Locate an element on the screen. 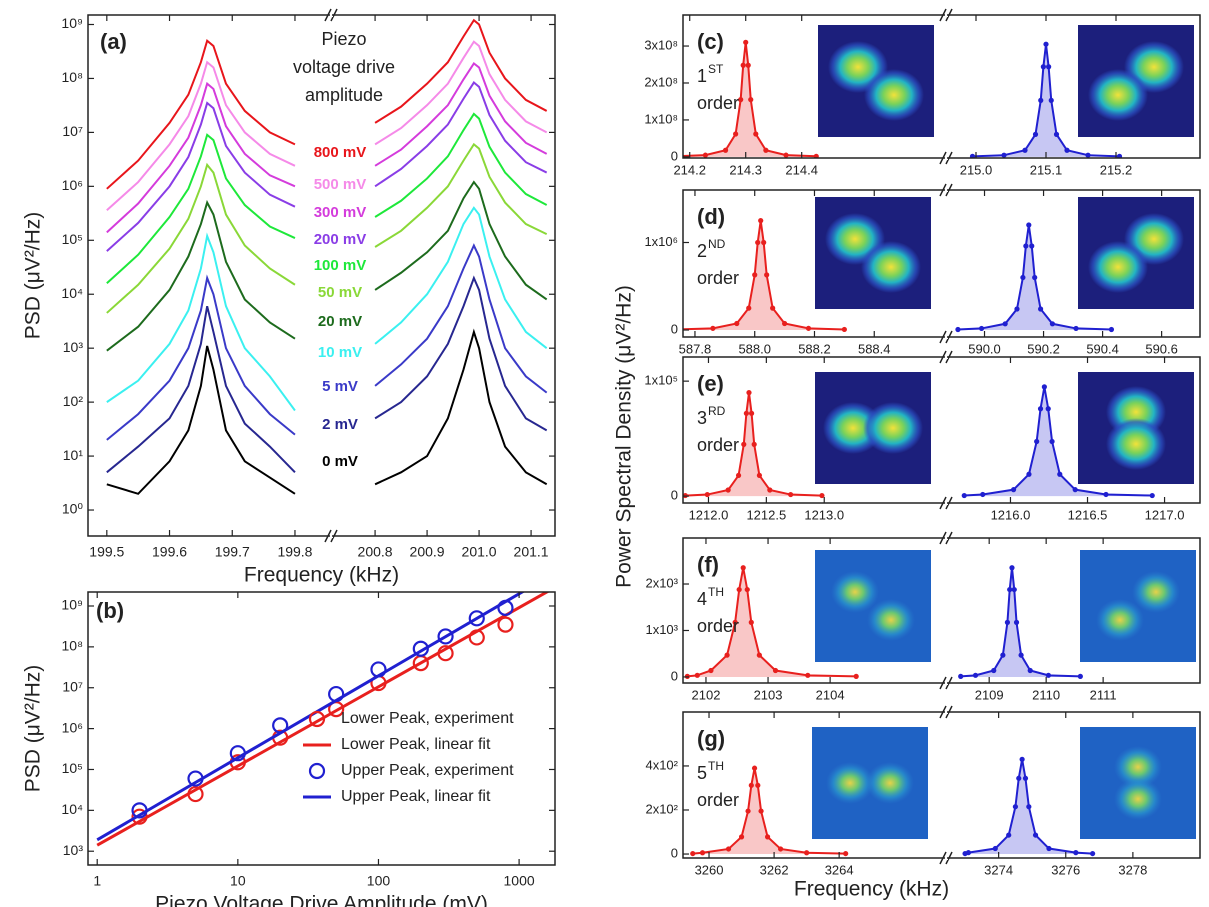  x-tick-label: 214.3 is located at coordinates (745, 169).